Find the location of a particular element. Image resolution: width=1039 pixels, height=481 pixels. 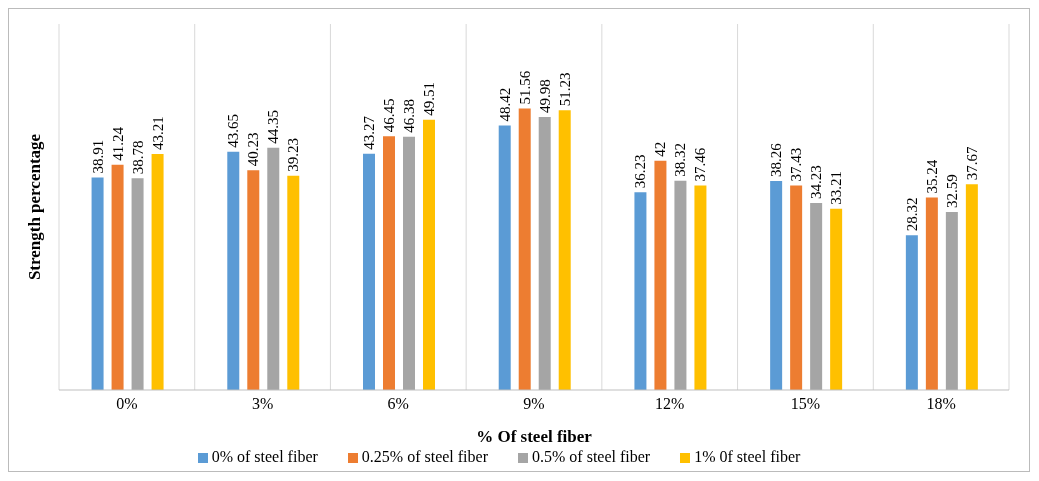

legend-label: 1% 0f steel fiber is located at coordinates (747, 456).